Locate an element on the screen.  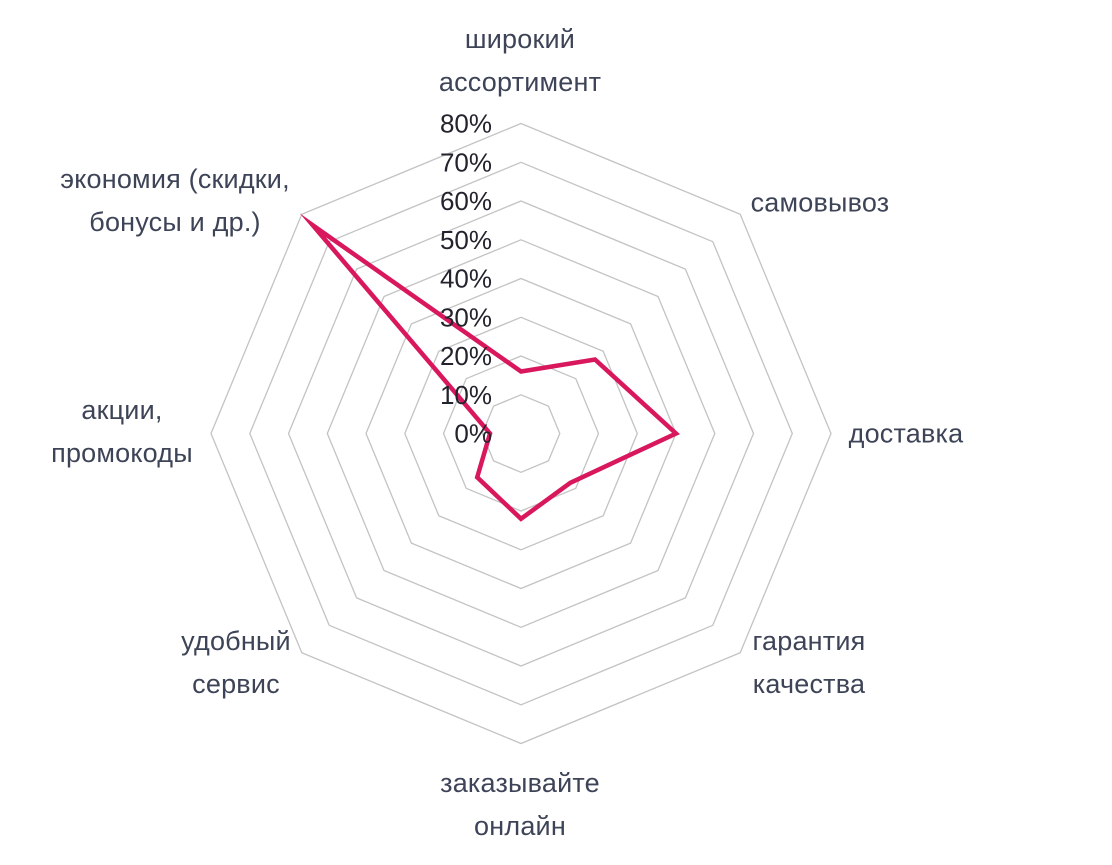
axis-label-line: гарантия is located at coordinates (809, 641).